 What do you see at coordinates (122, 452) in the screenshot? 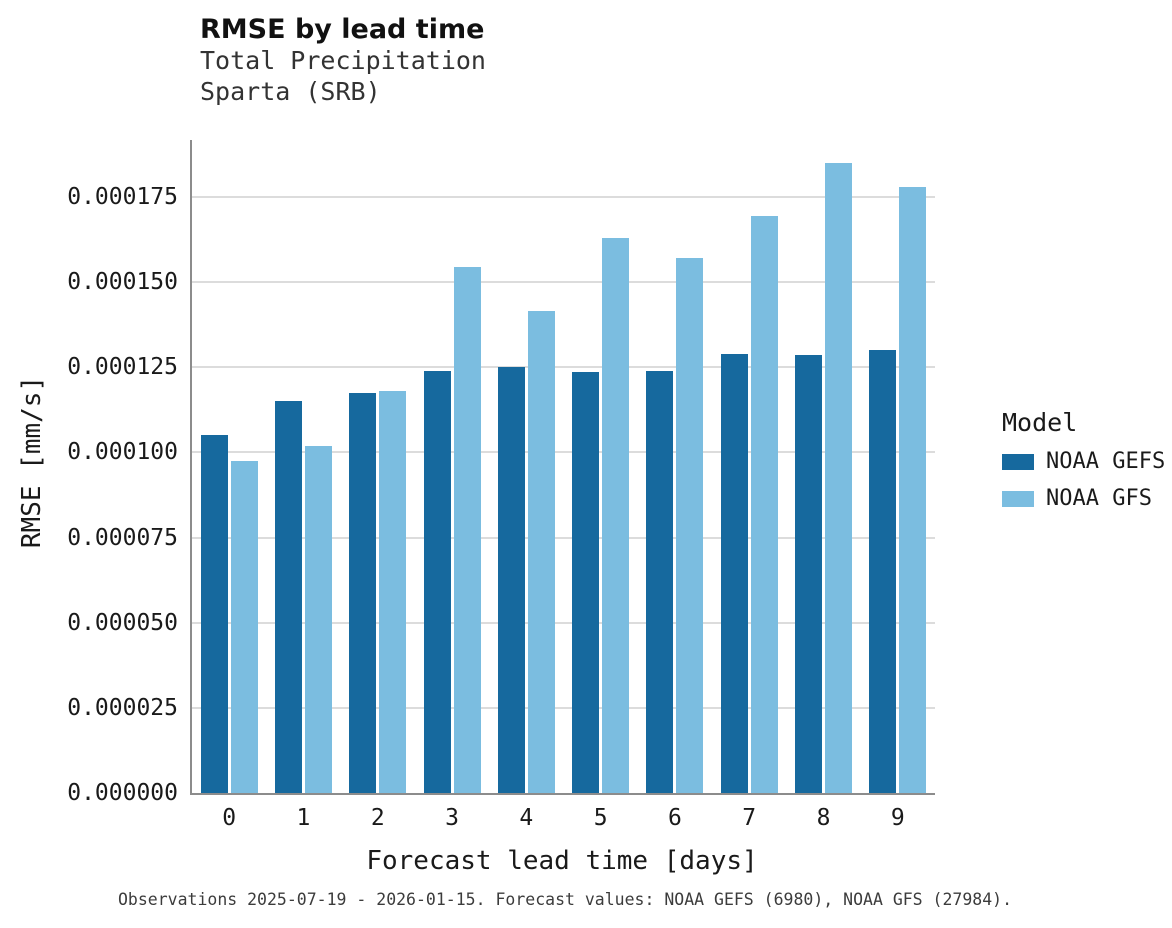
I see `y-tick-label: 0.000100` at bounding box center [122, 452].